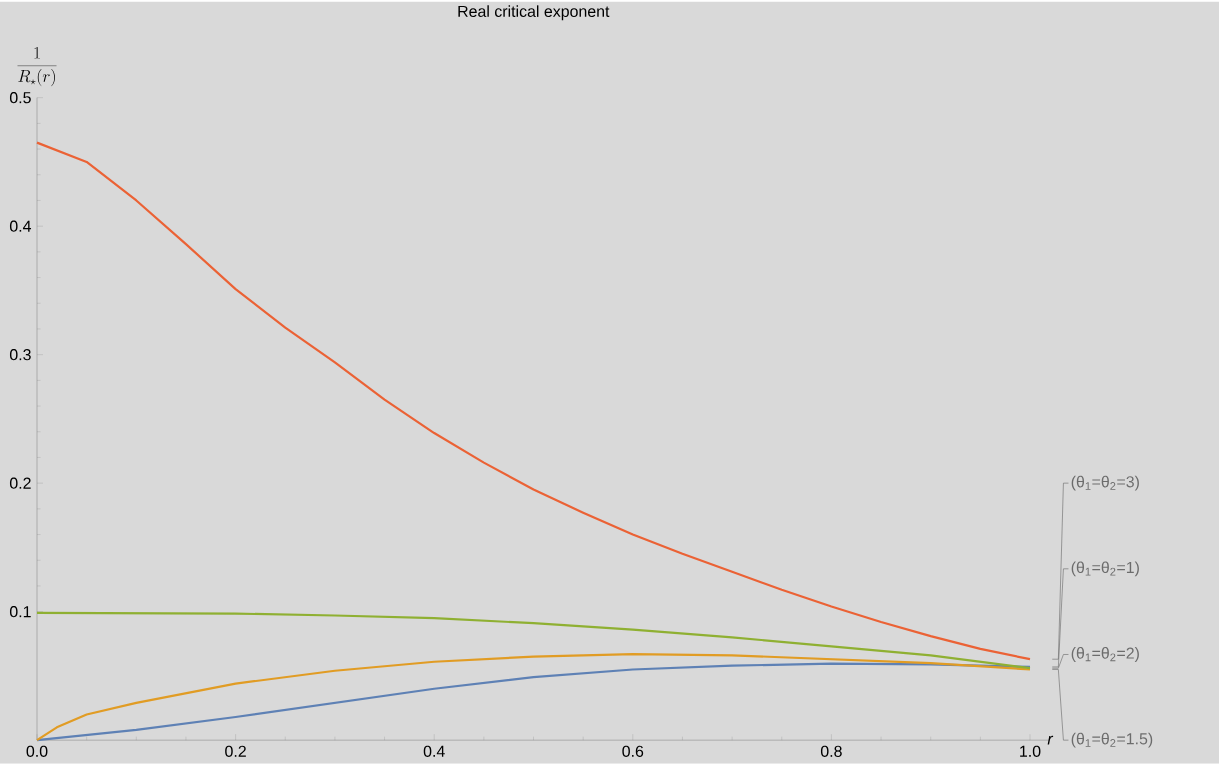  What do you see at coordinates (20, 98) in the screenshot?
I see `y-tick-label: 0.5` at bounding box center [20, 98].